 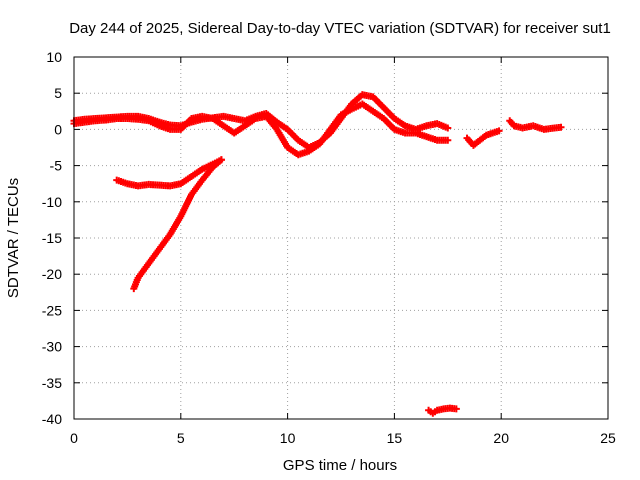 I want to click on x-tick-label: 0, so click(x=74, y=438).